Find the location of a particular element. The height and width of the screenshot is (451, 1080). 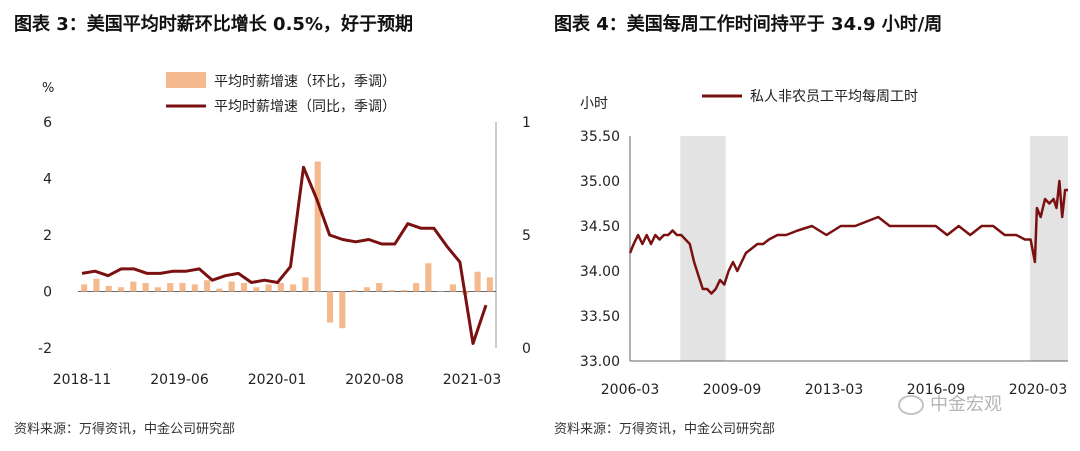

legend-bar-label: 平均时薪增速（环比，季调） is located at coordinates (305, 82).